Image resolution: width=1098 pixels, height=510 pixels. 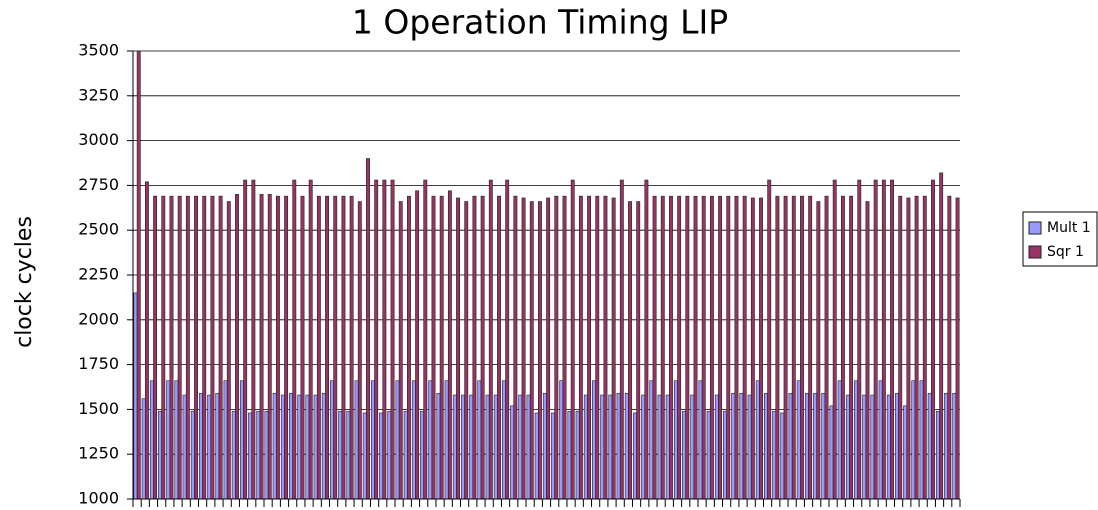 I want to click on y-axis-label: clock cycles, so click(x=24, y=282).